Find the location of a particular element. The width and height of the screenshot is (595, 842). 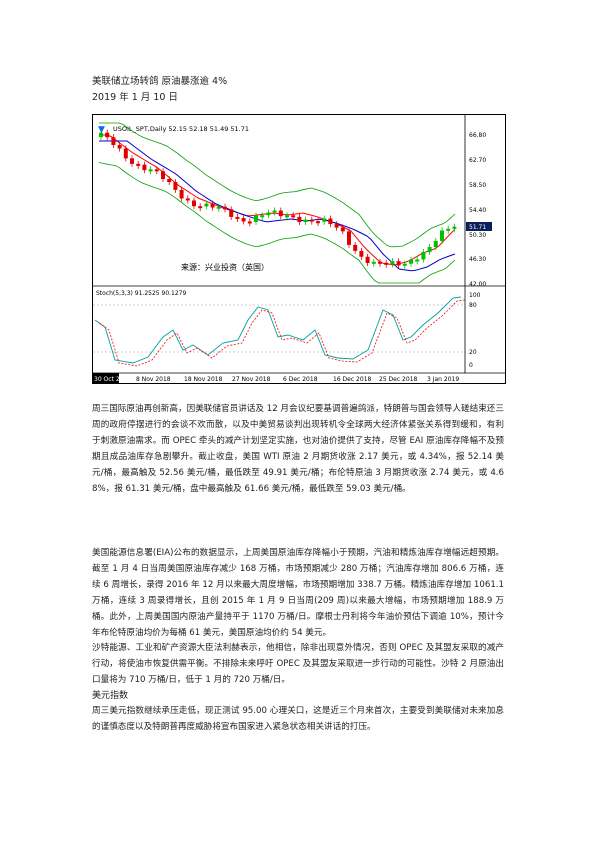

triangle-icon: ▼ is located at coordinates (101, 130).